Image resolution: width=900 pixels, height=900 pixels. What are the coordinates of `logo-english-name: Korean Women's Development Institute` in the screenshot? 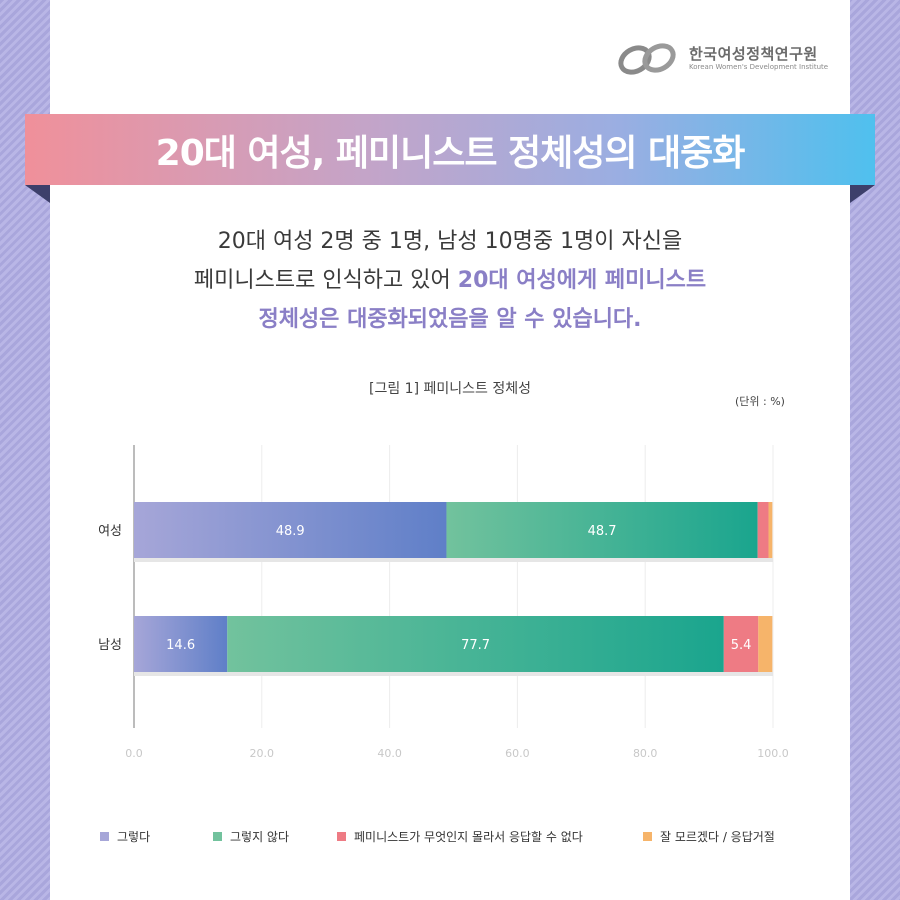 It's located at (759, 67).